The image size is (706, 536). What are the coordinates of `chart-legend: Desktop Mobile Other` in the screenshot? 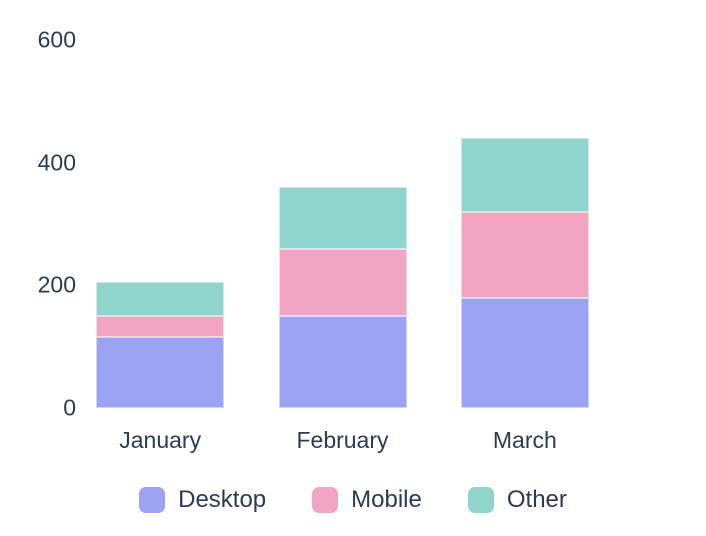 It's located at (353, 500).